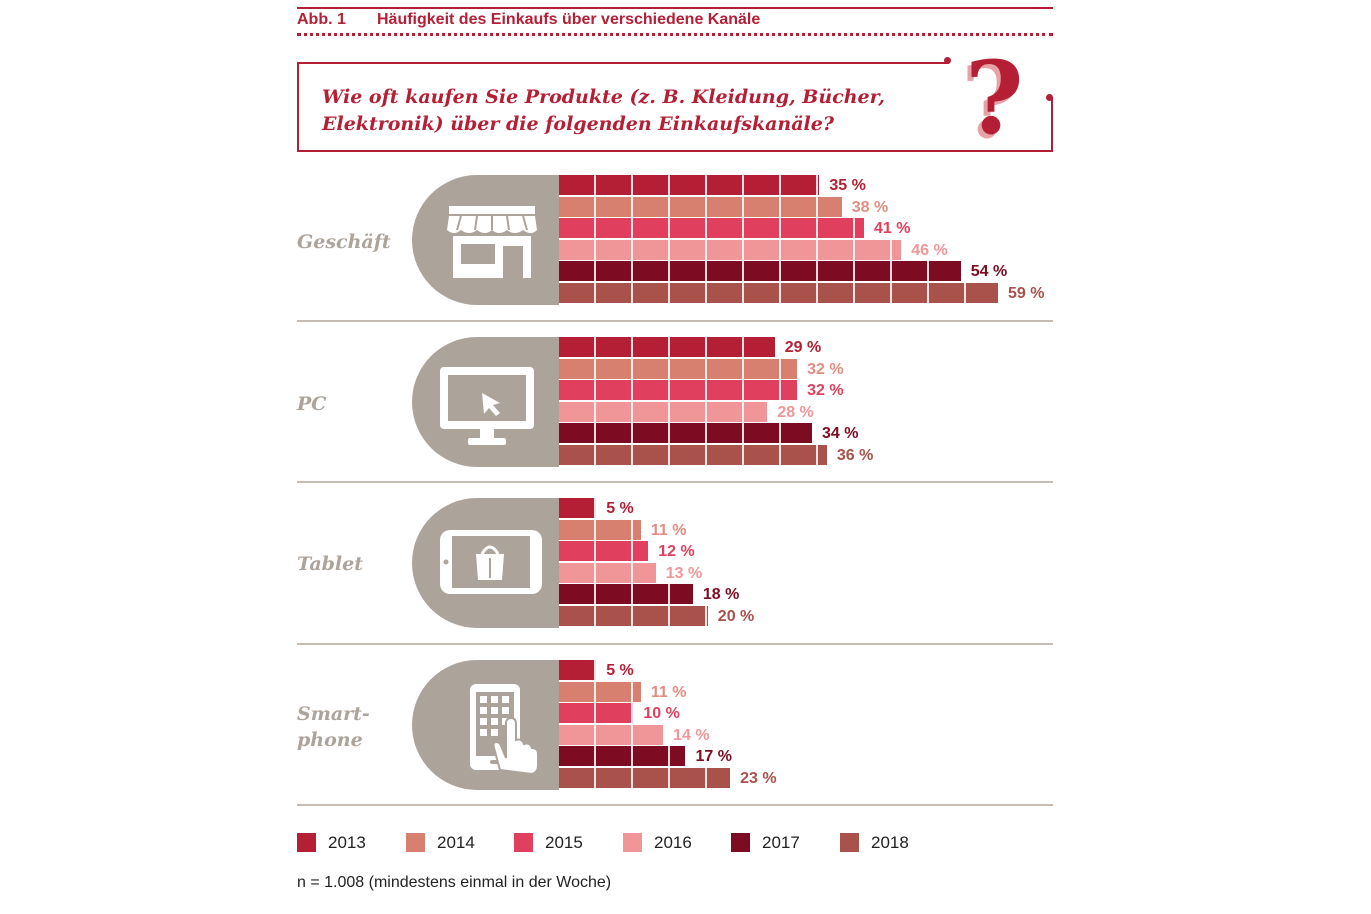 The height and width of the screenshot is (914, 1371). What do you see at coordinates (713, 757) in the screenshot?
I see `value-label: 17 %` at bounding box center [713, 757].